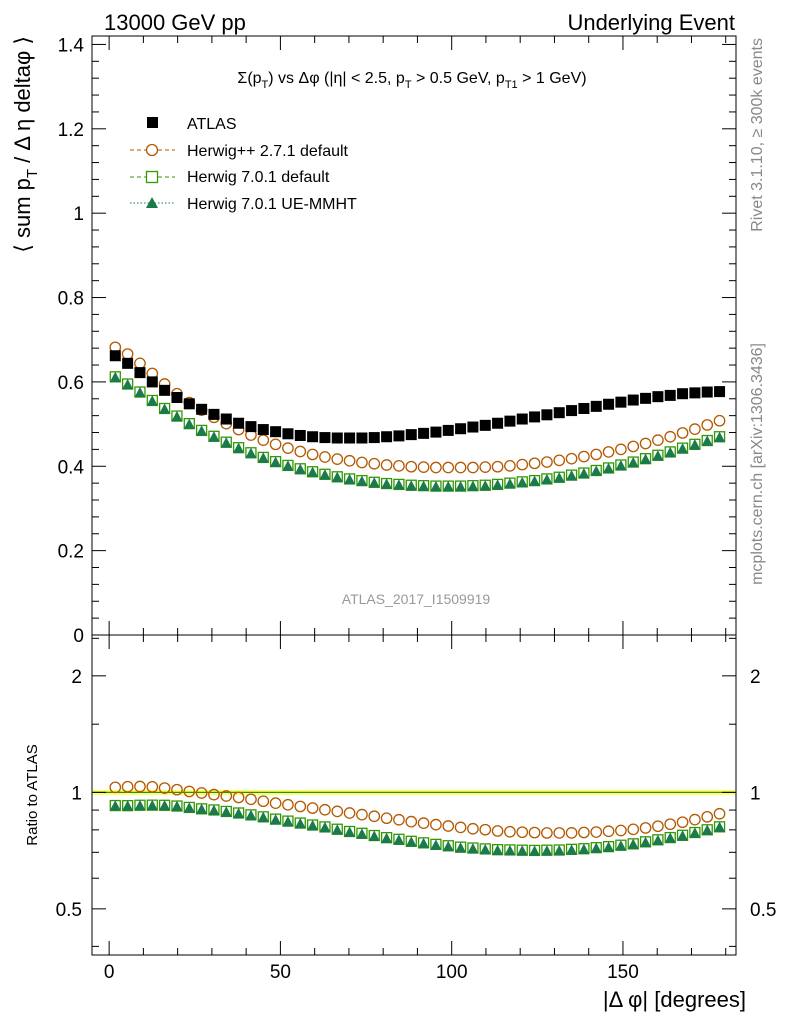 This screenshot has height=1024, width=786. Describe the element at coordinates (152, 150) in the screenshot. I see `legend-herwigpp-271-marker` at that location.